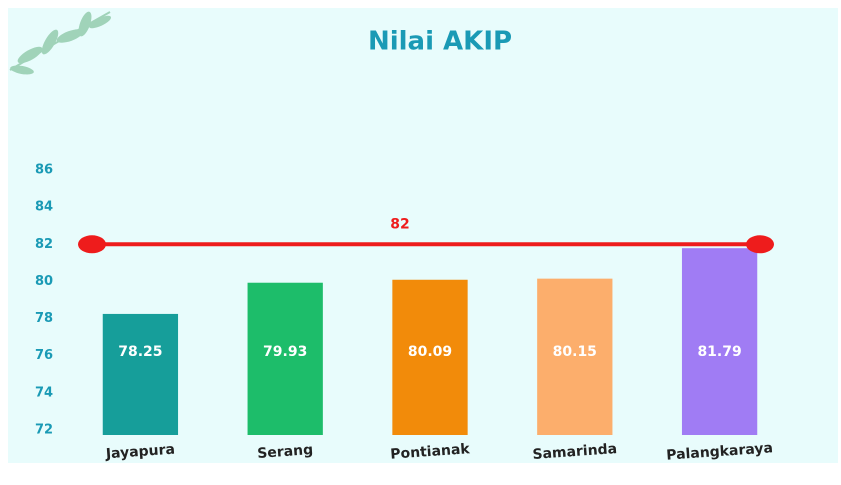  I want to click on y-tick-label: 82, so click(44, 244).